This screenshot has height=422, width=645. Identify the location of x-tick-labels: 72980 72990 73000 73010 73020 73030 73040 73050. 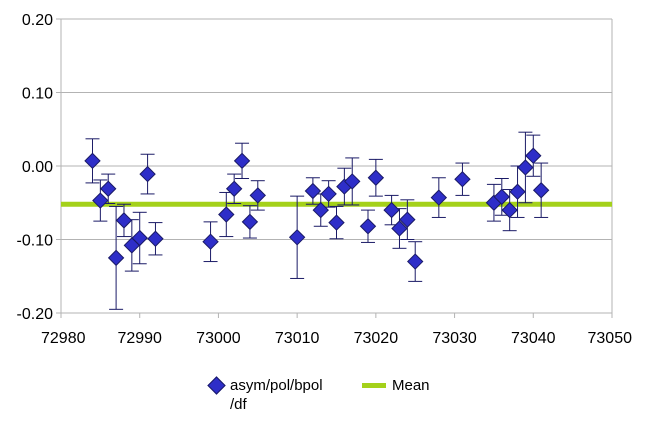
(336, 338).